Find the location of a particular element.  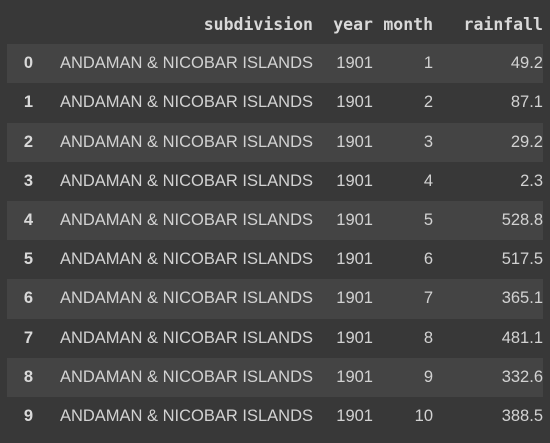

row-index: 7 is located at coordinates (28, 337).